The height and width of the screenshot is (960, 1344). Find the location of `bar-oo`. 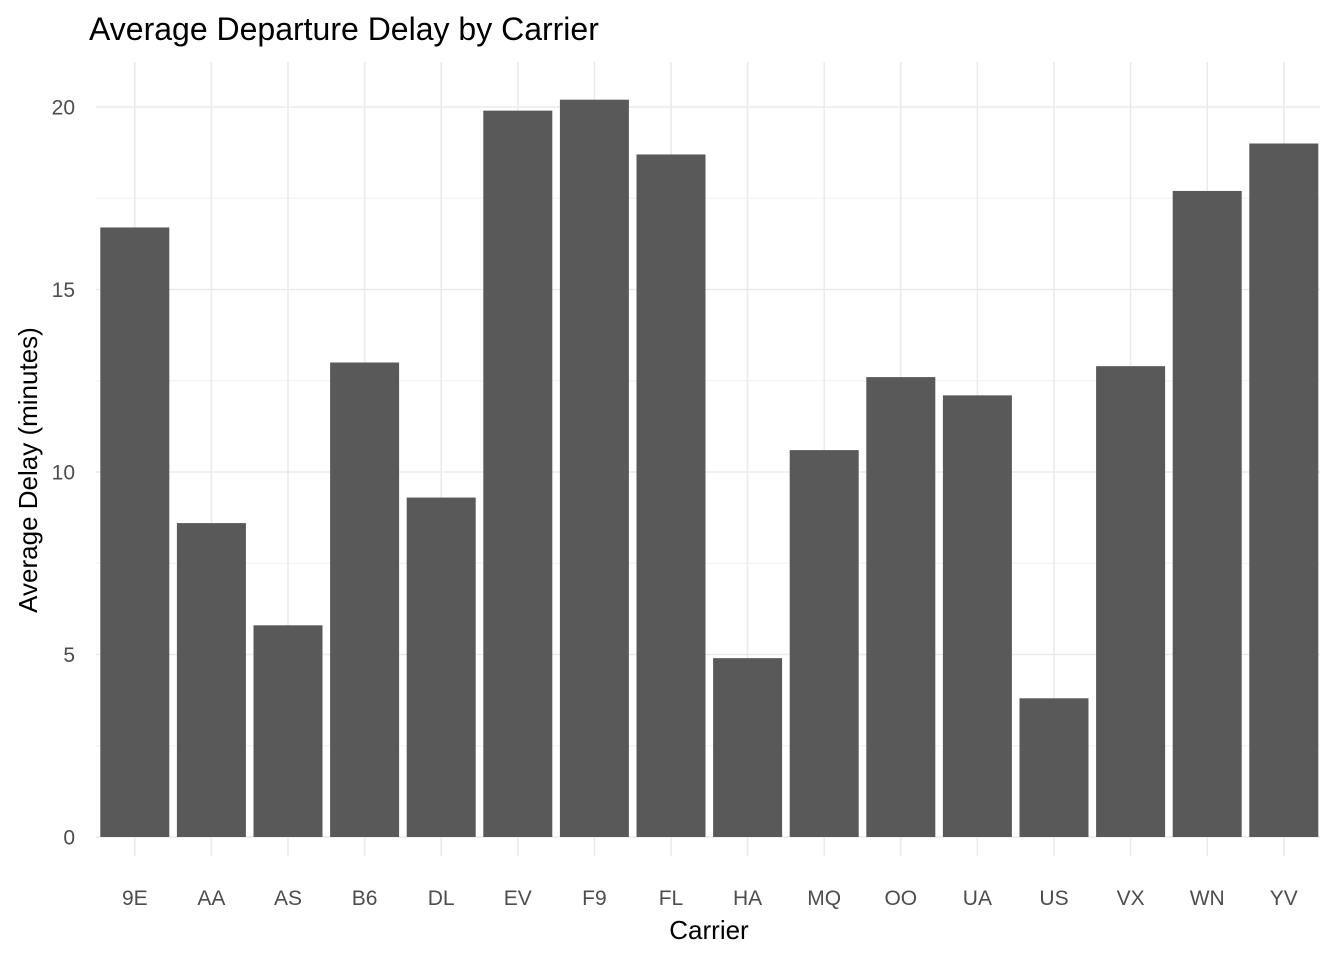

bar-oo is located at coordinates (901, 607).